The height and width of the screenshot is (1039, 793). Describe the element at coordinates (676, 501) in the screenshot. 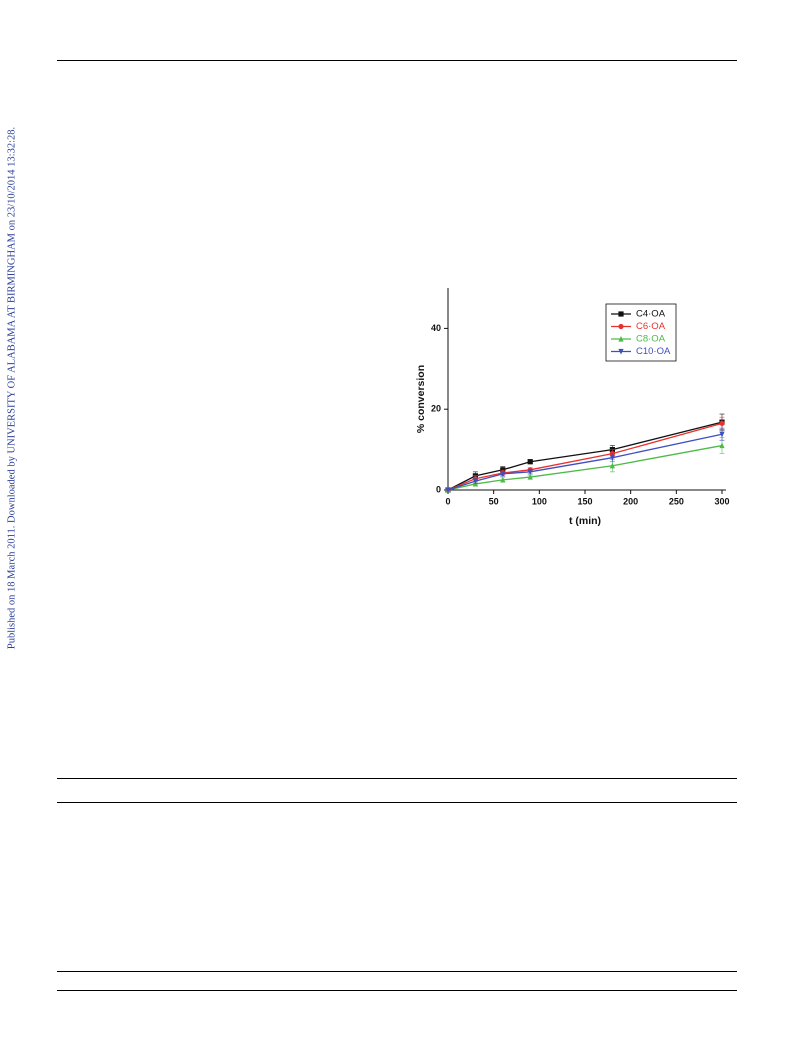

I see `x-tick-label: 250` at that location.